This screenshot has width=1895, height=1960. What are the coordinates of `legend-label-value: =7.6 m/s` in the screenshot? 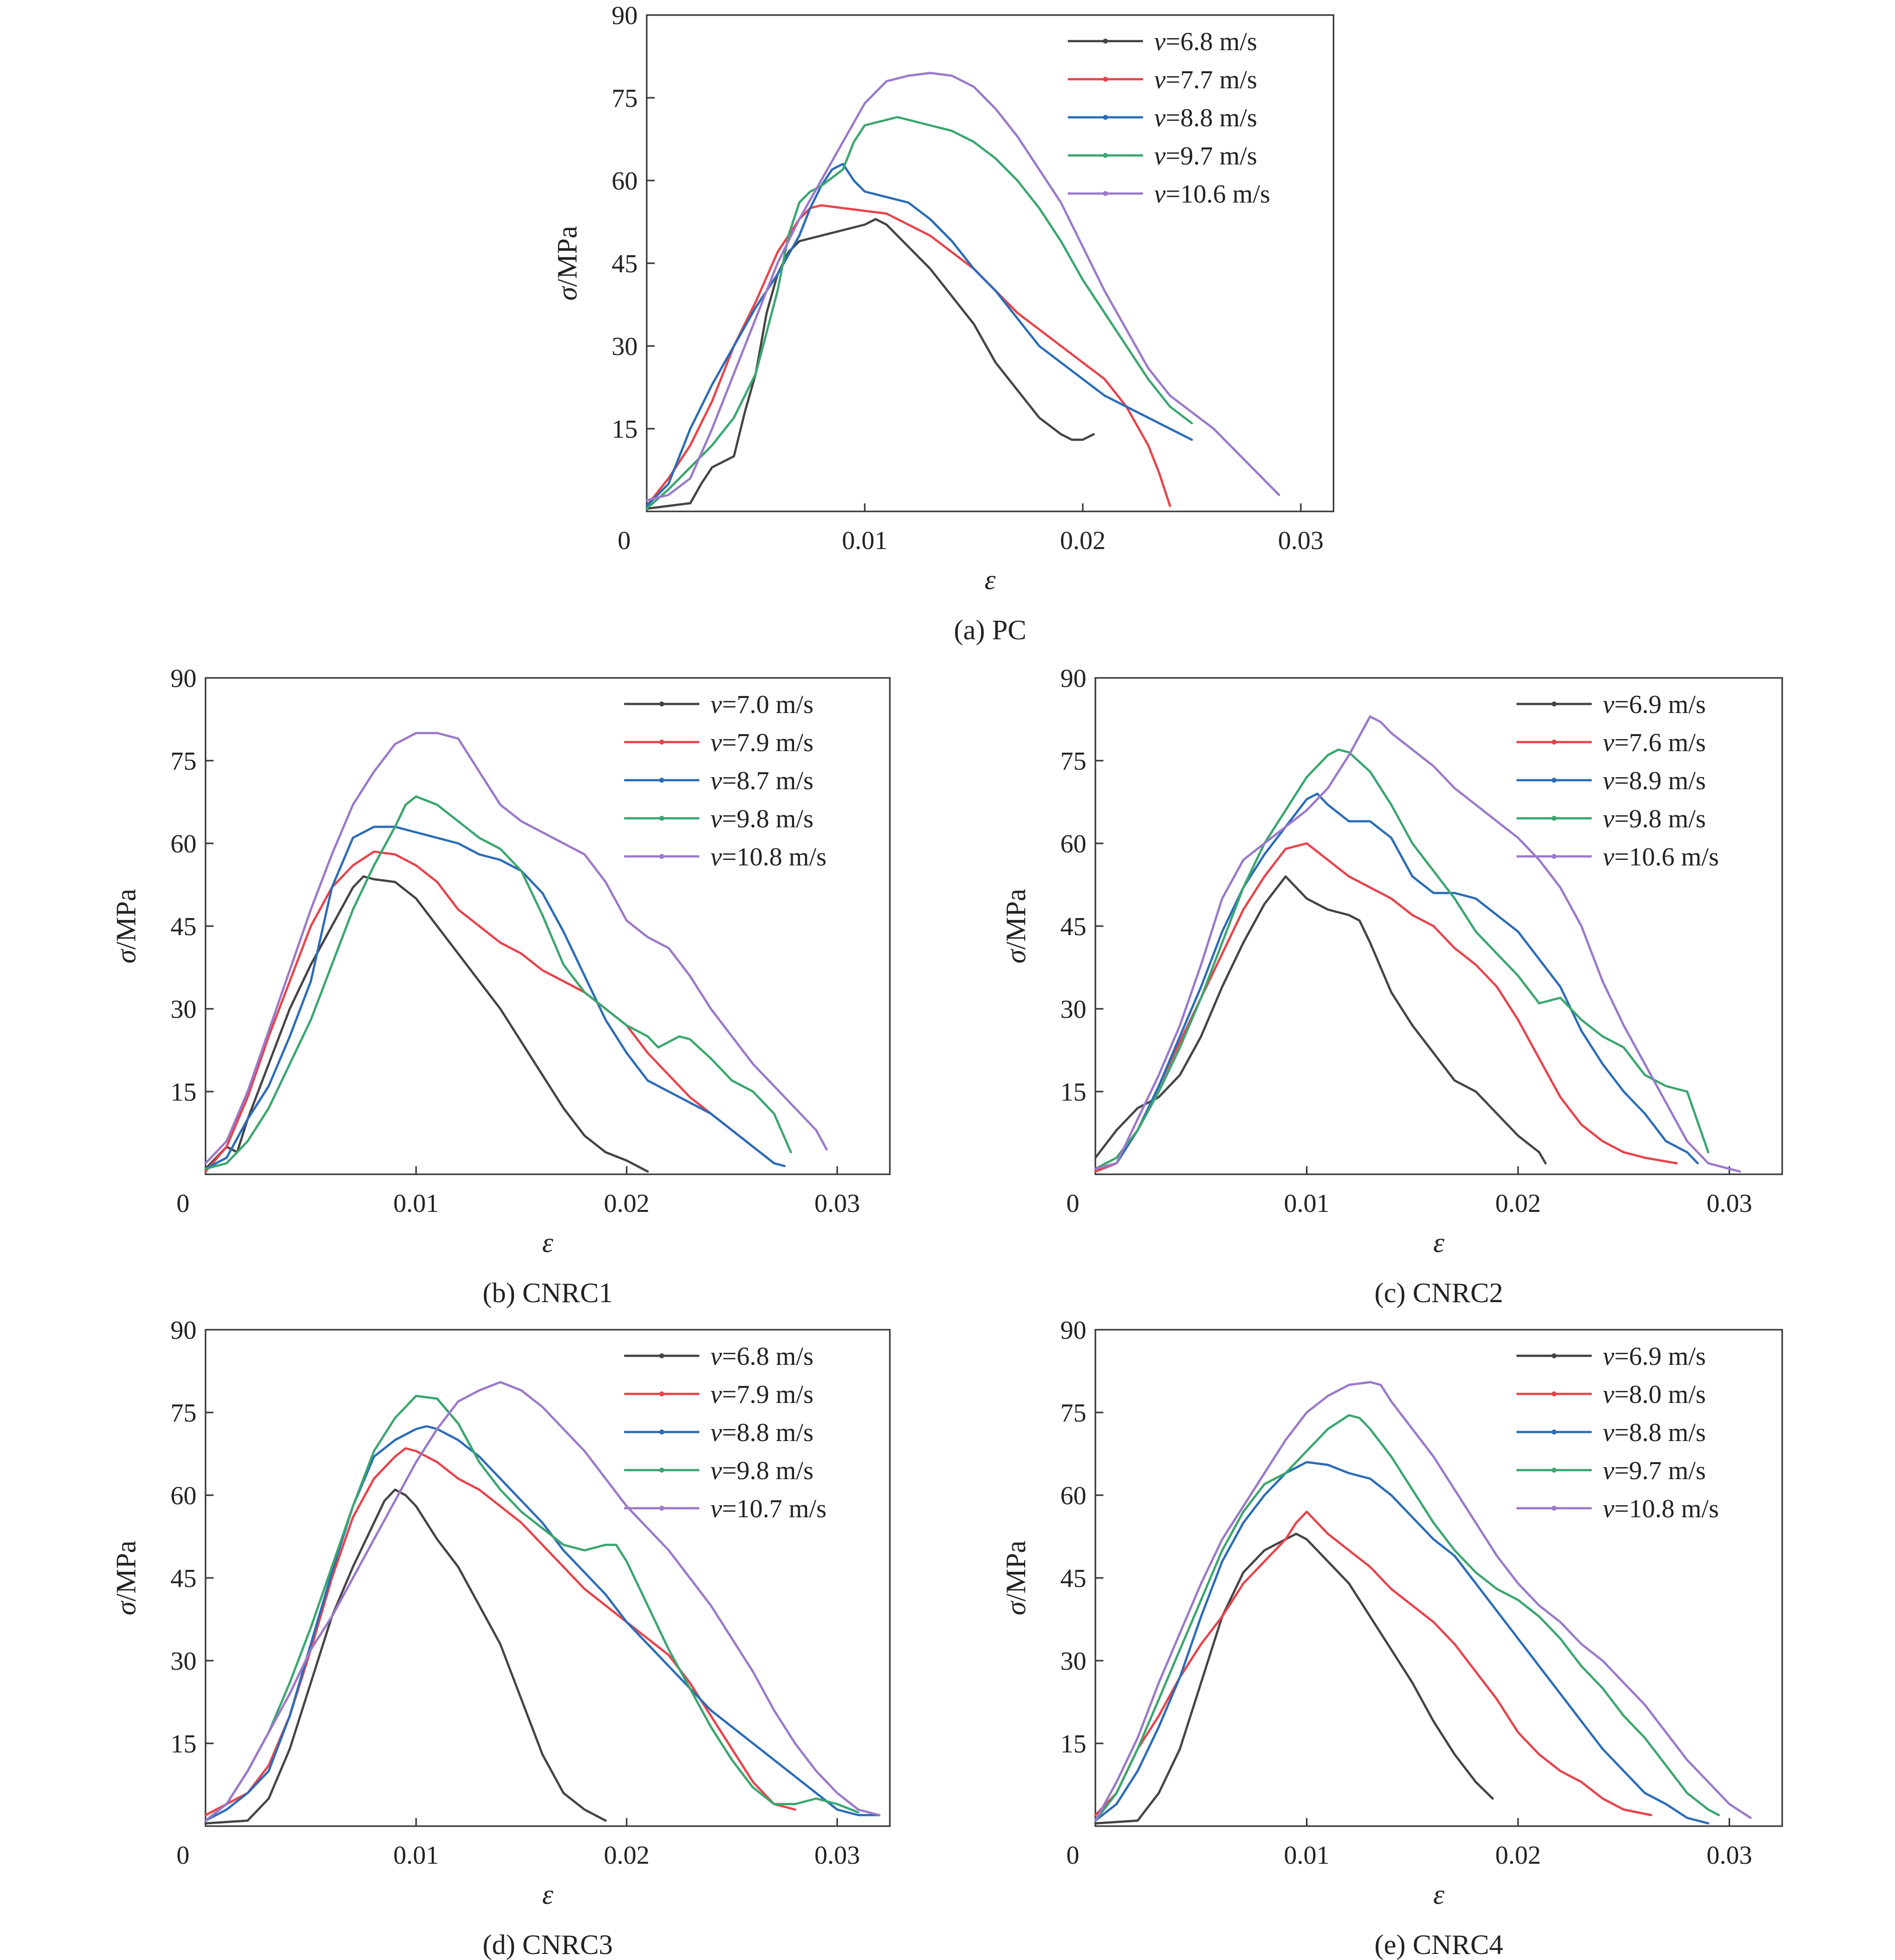 It's located at (1659, 743).